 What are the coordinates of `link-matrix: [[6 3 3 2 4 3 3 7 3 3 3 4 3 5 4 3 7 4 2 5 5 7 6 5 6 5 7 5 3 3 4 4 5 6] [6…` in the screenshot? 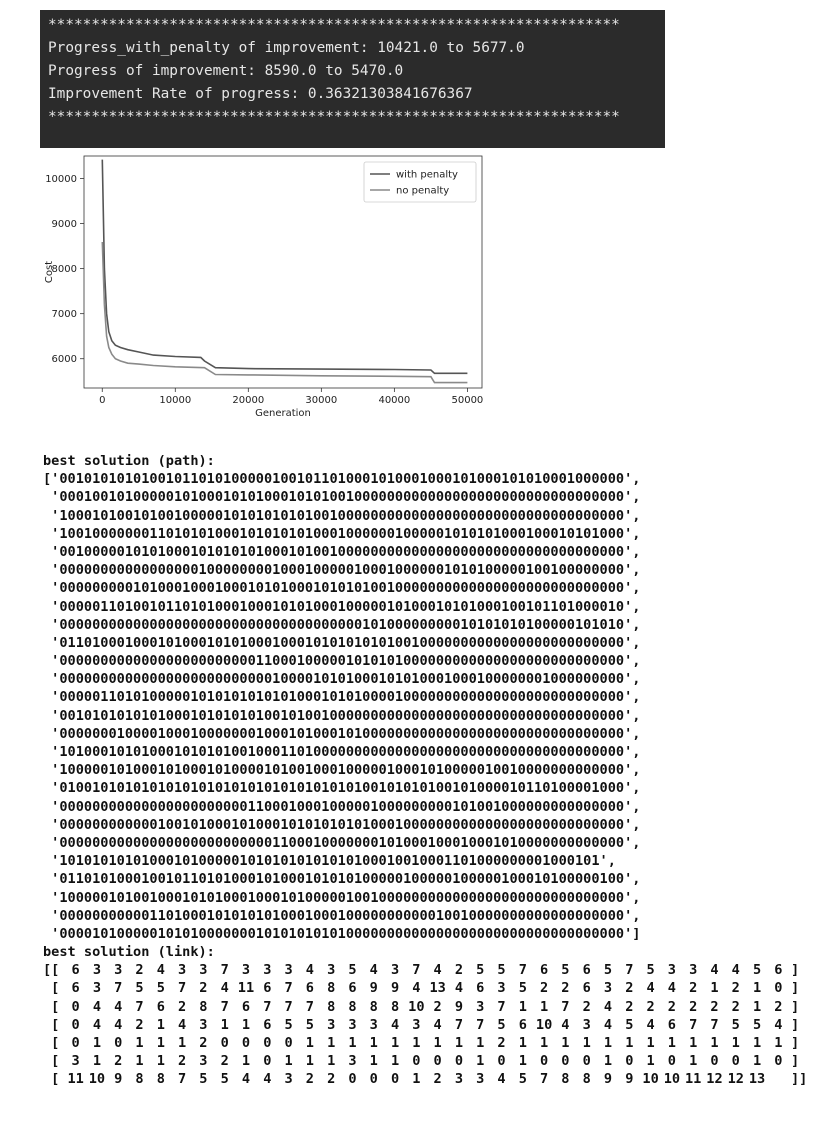 It's located at (428, 1024).